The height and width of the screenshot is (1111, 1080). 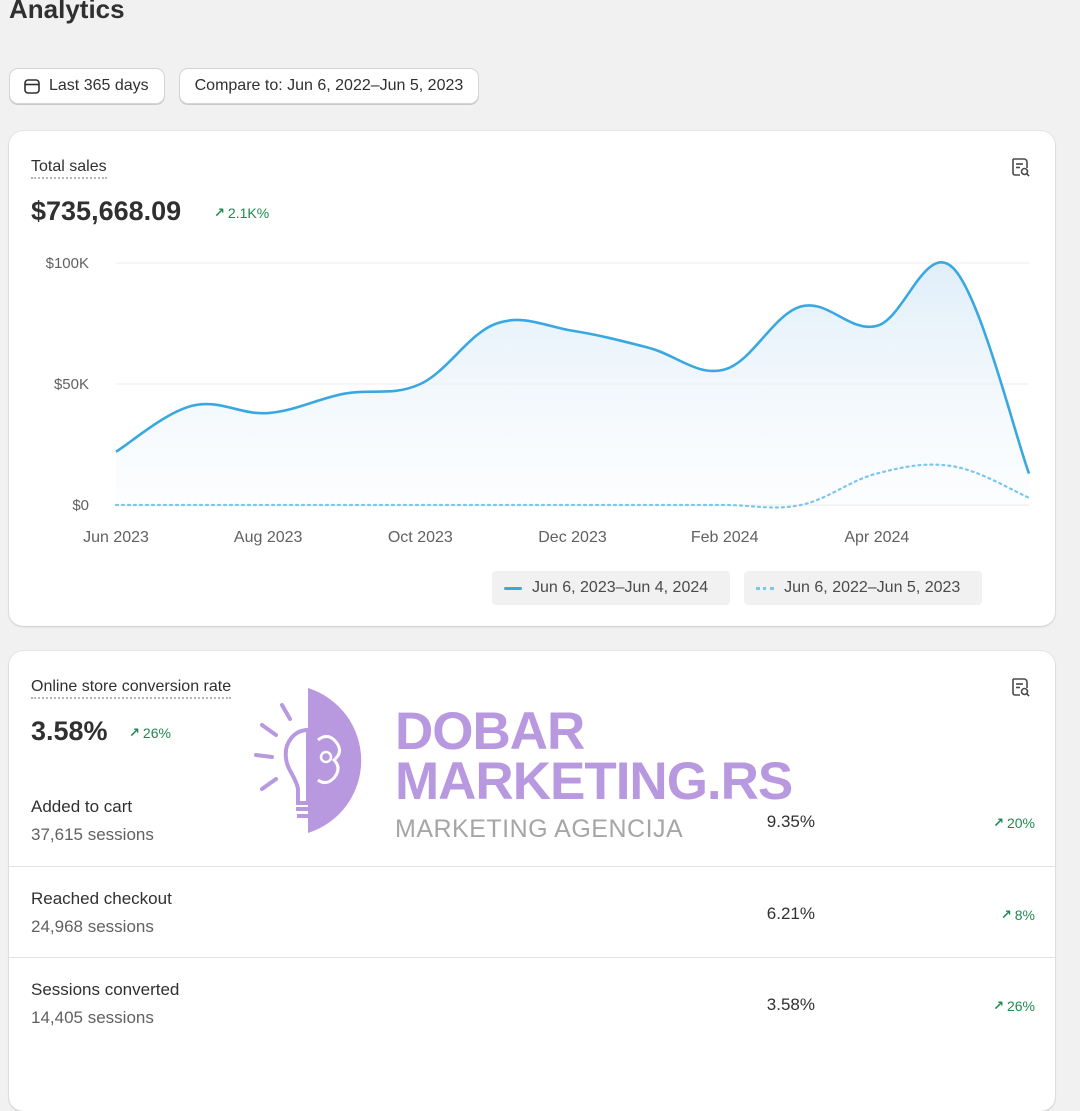 I want to click on dotted-line-swatch, so click(x=765, y=588).